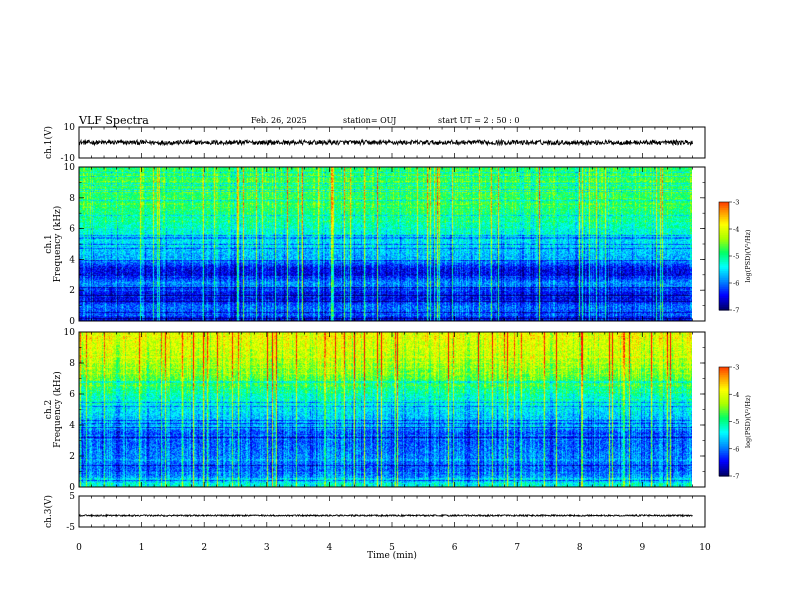 The height and width of the screenshot is (612, 792). I want to click on ch2-spectrogram-colorbar-tick-label: -5, so click(736, 422).